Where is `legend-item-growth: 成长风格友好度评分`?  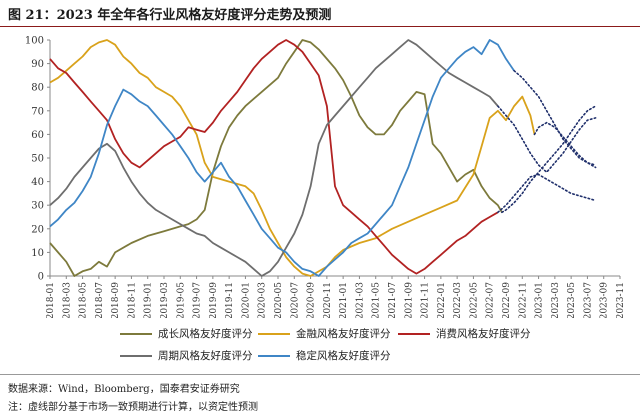
legend-item-growth: 成长风格友好度评分 is located at coordinates (186, 333).